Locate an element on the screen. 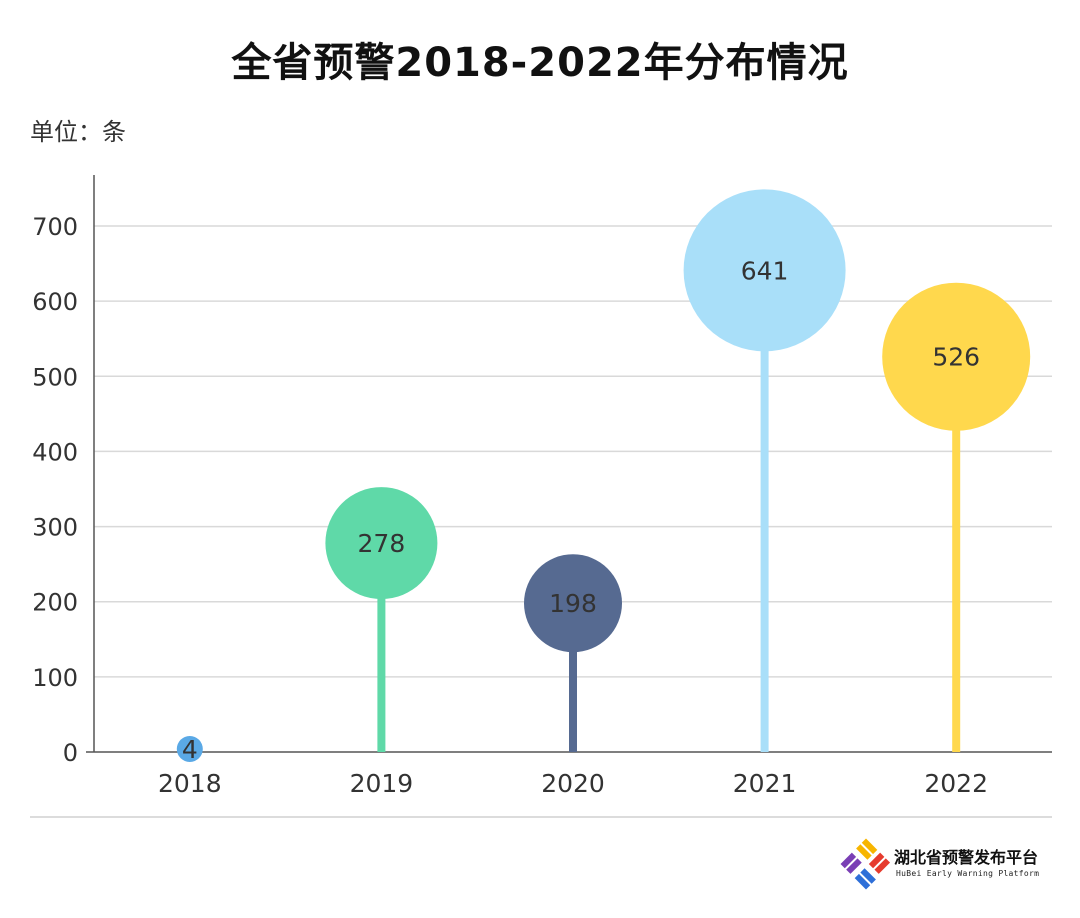 Image resolution: width=1080 pixels, height=918 pixels. y-tick-label: 400 is located at coordinates (55, 452).